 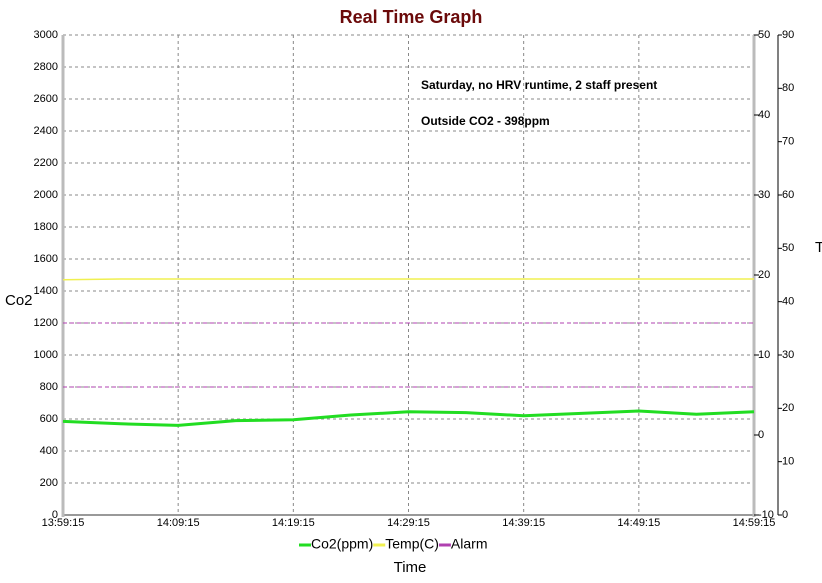 What do you see at coordinates (46, 67) in the screenshot?
I see `y-tick-label: 2800` at bounding box center [46, 67].